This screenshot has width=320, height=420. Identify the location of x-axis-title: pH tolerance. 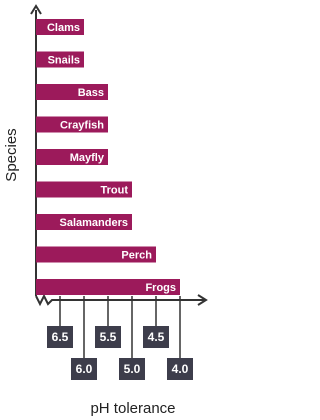
(132, 408).